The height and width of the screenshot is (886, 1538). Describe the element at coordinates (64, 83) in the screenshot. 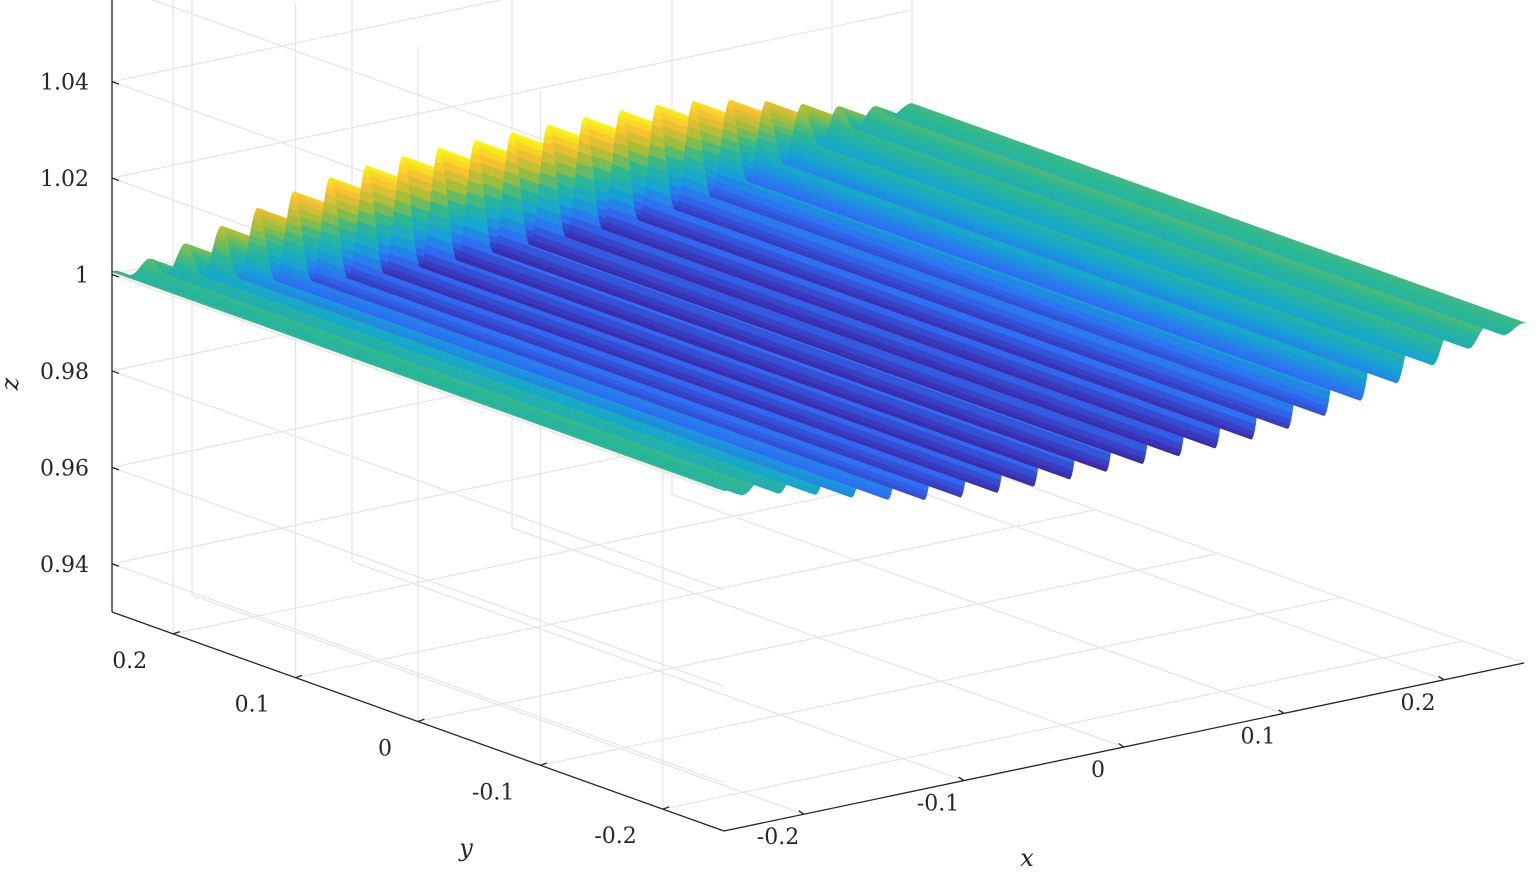

I see `z-tick-label: 1.04` at that location.